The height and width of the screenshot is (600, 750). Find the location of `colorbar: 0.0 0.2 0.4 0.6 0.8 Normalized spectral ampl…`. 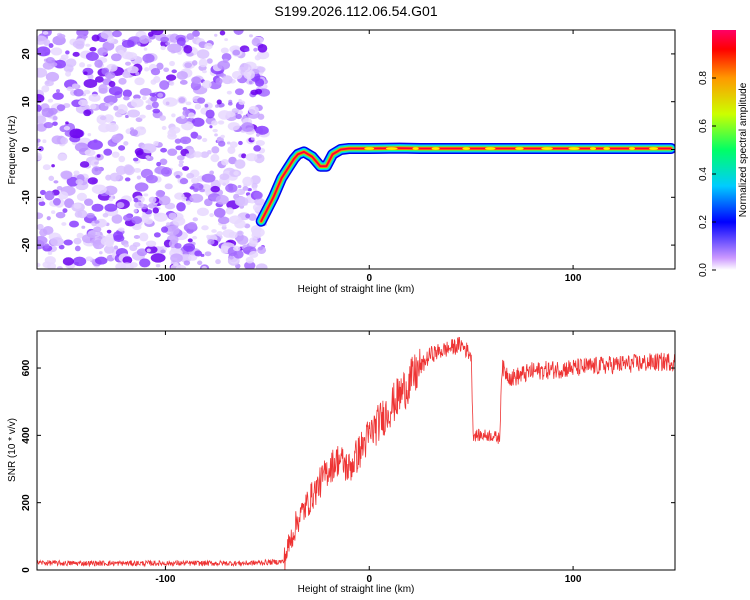

colorbar: 0.0 0.2 0.4 0.6 0.8 Normalized spectral ampl… is located at coordinates (723, 153).